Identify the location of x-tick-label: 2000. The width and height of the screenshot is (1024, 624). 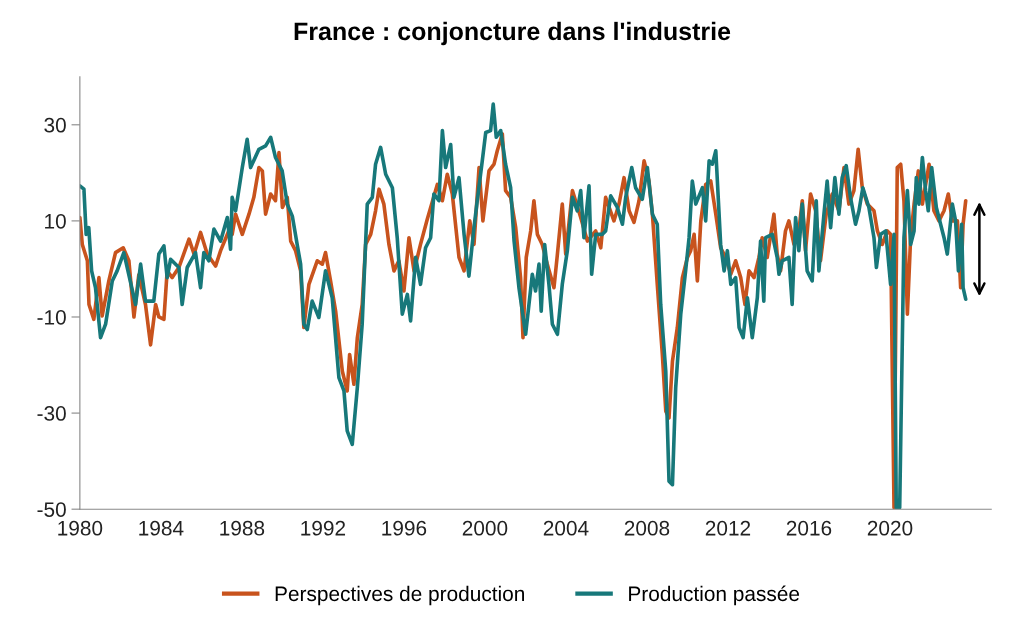
(485, 528).